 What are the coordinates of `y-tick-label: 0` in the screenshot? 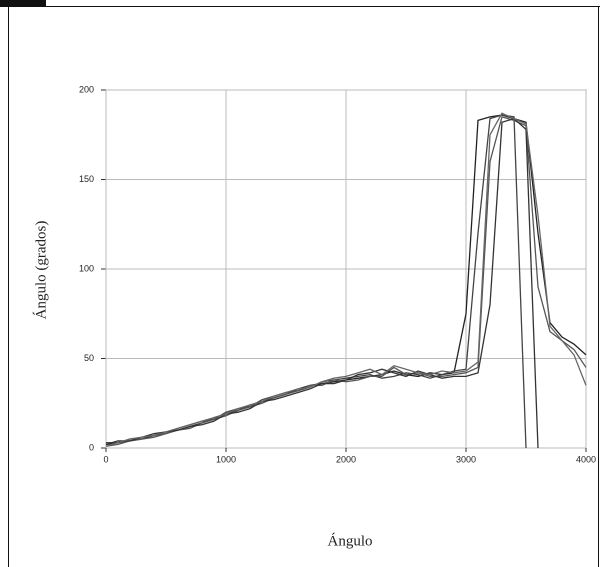 It's located at (91, 447).